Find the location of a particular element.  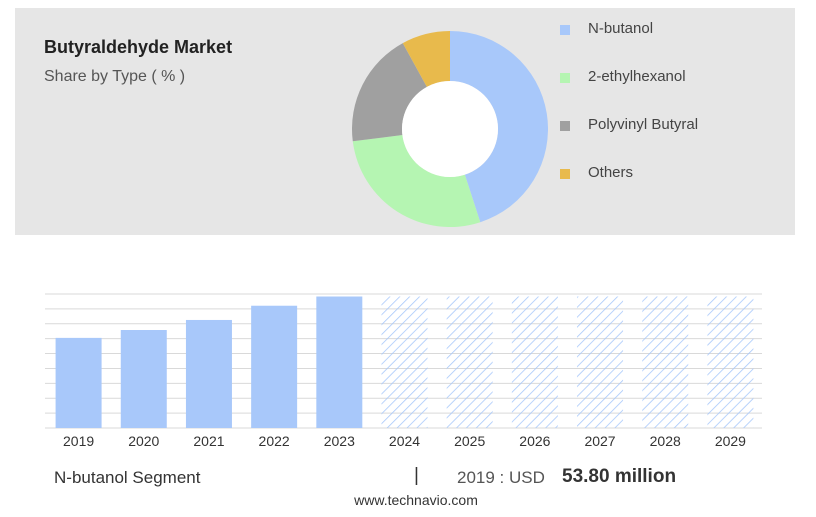

legend-label: Polyvinyl Butyral is located at coordinates (643, 124).